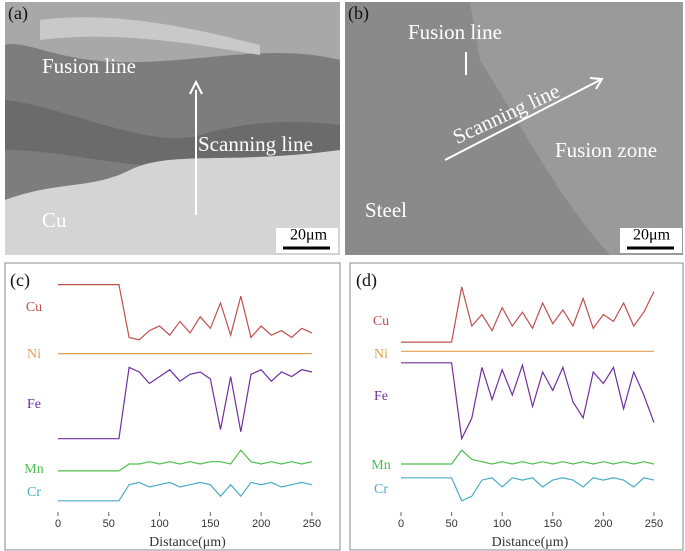  Describe the element at coordinates (54, 220) in the screenshot. I see `annotation: Cu` at that location.